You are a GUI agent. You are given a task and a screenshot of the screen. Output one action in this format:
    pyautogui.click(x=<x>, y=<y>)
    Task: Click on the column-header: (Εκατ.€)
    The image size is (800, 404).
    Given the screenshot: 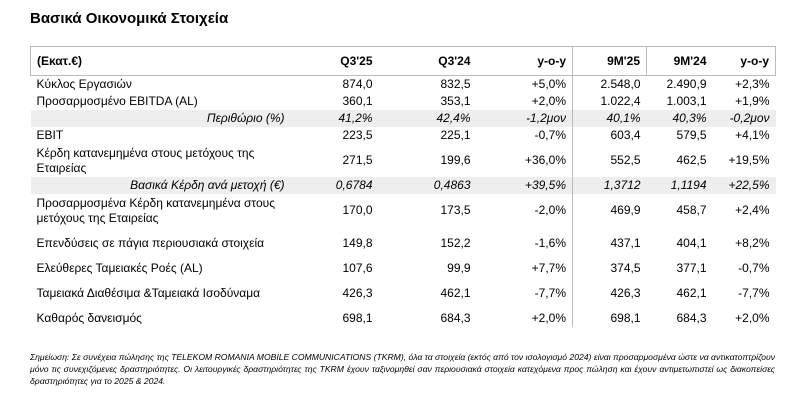 What is the action you would take?
    pyautogui.click(x=160, y=61)
    